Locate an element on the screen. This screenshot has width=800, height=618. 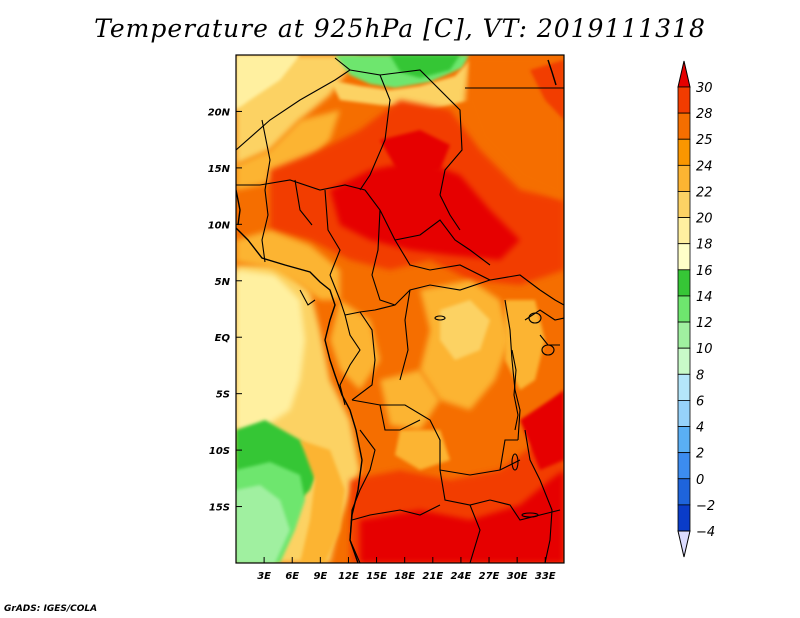
y-axis: 20N 15N 10N 5N EQ 5S 10S 15S is located at coordinates (225, 310).